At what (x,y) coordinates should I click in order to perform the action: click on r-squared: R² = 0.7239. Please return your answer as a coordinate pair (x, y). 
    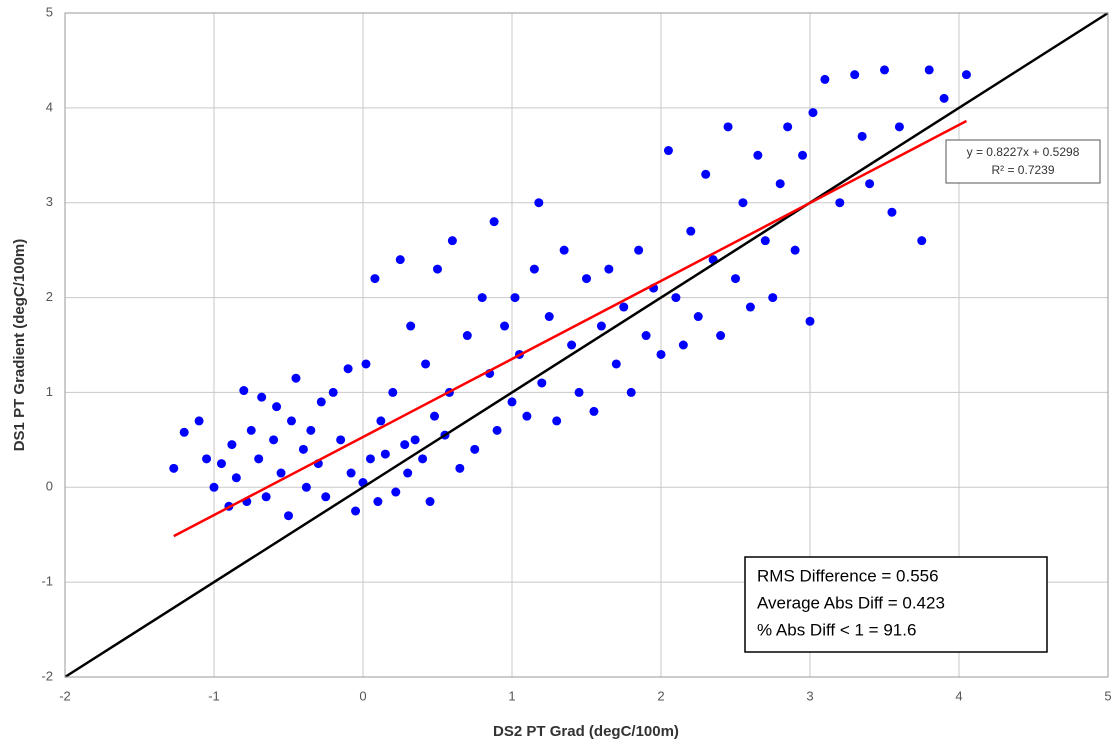
    Looking at the image, I should click on (1022, 170).